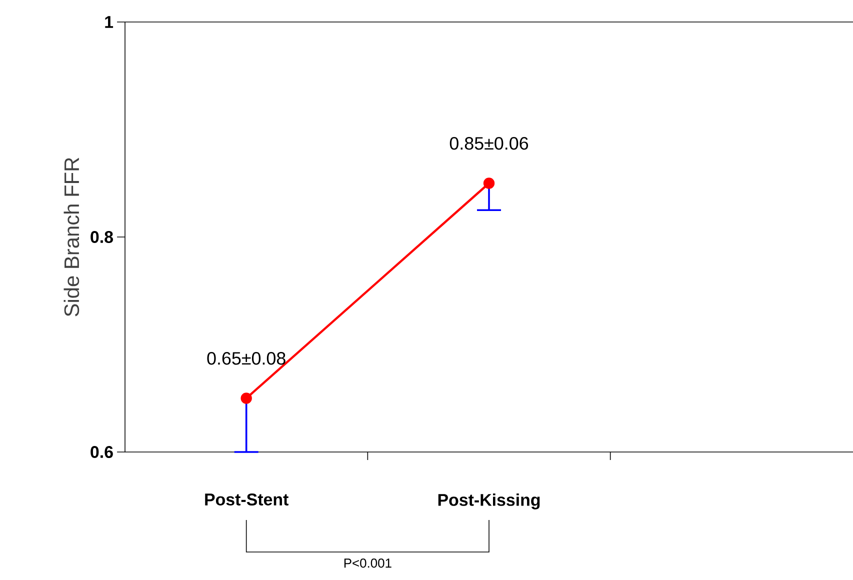 The image size is (853, 580). Describe the element at coordinates (246, 358) in the screenshot. I see `annotation: 0.65±0.08` at that location.